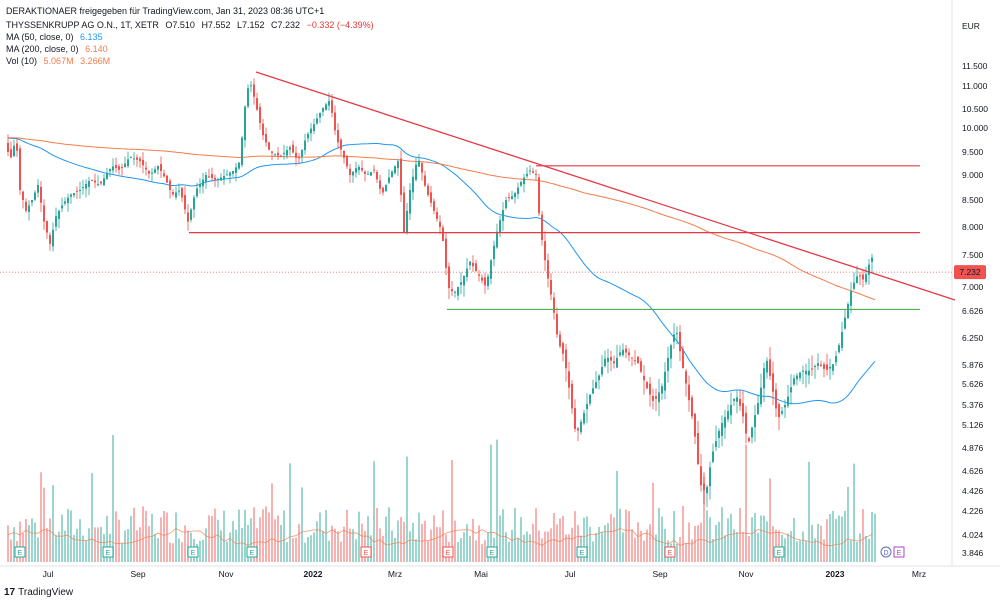  Describe the element at coordinates (56, 37) in the screenshot. I see `ma50-legend: MA (50, close, 0) 6.135` at that location.